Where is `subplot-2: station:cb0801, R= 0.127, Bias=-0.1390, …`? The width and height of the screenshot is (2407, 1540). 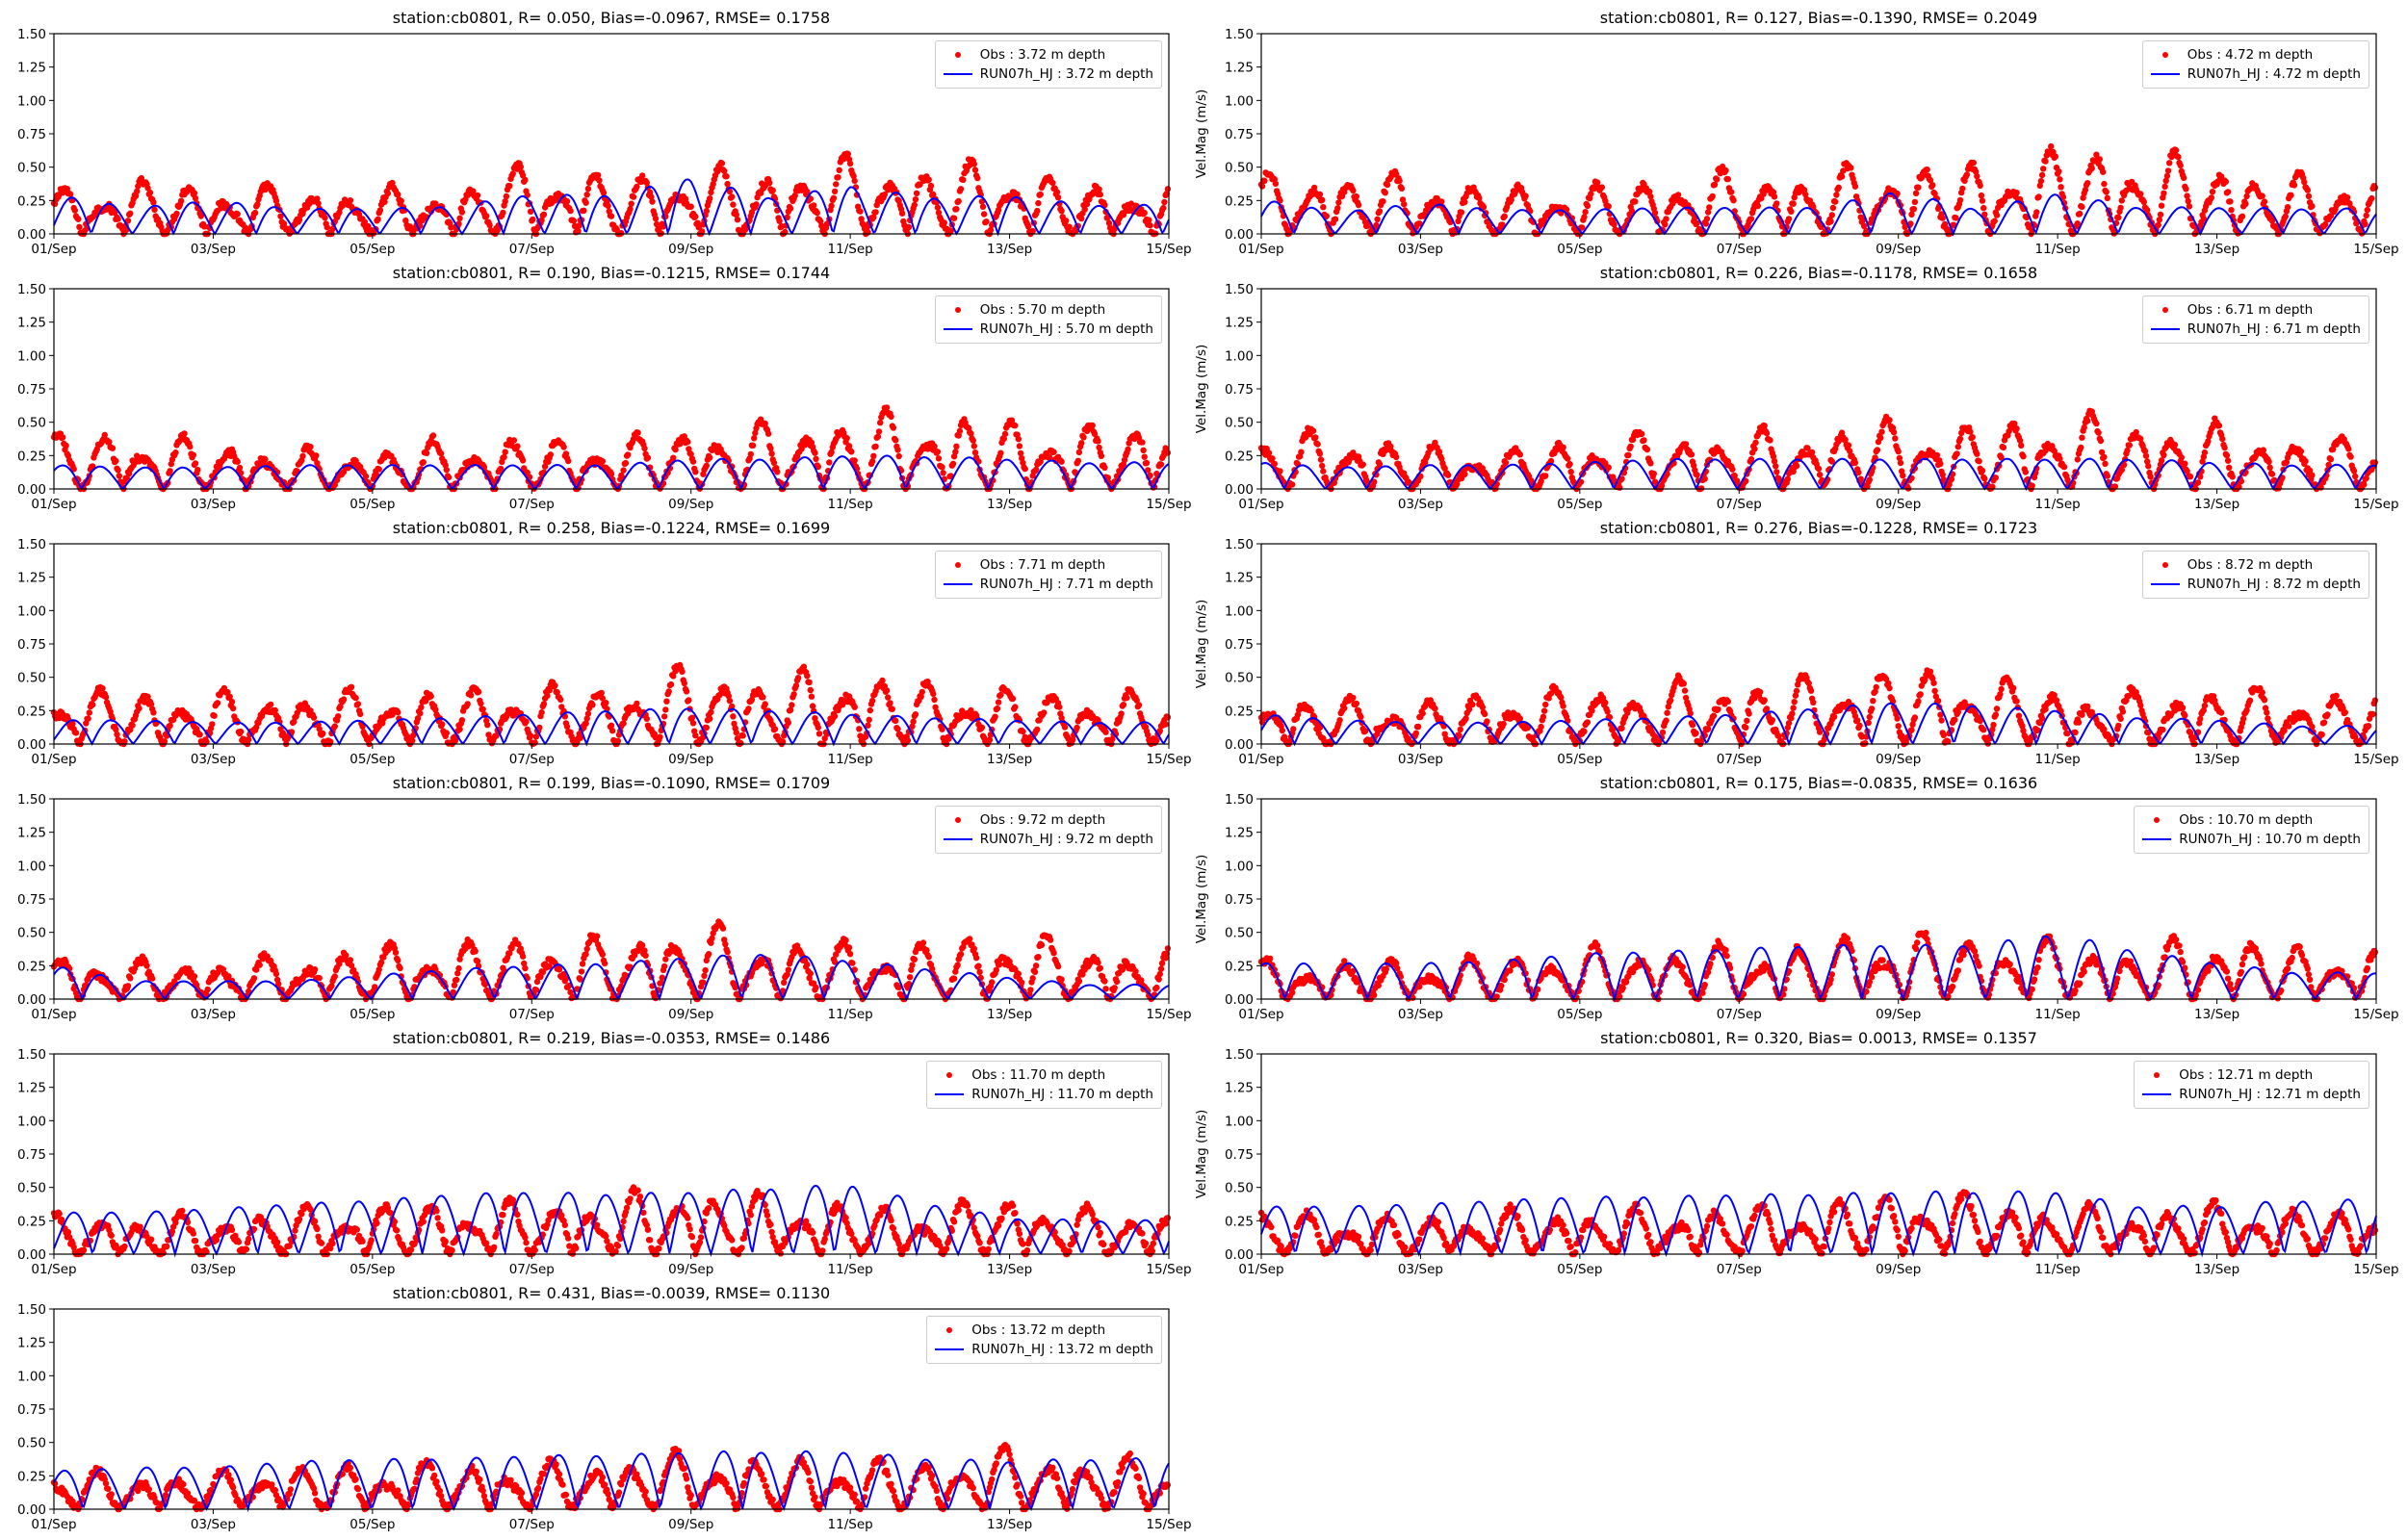 subplot-2: station:cb0801, R= 0.127, Bias=-0.1390, … is located at coordinates (1796, 133).